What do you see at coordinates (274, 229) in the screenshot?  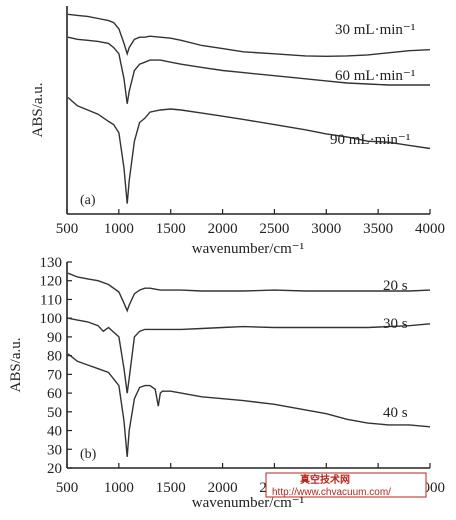 I see `x-tick-label-2500: 2500` at bounding box center [274, 229].